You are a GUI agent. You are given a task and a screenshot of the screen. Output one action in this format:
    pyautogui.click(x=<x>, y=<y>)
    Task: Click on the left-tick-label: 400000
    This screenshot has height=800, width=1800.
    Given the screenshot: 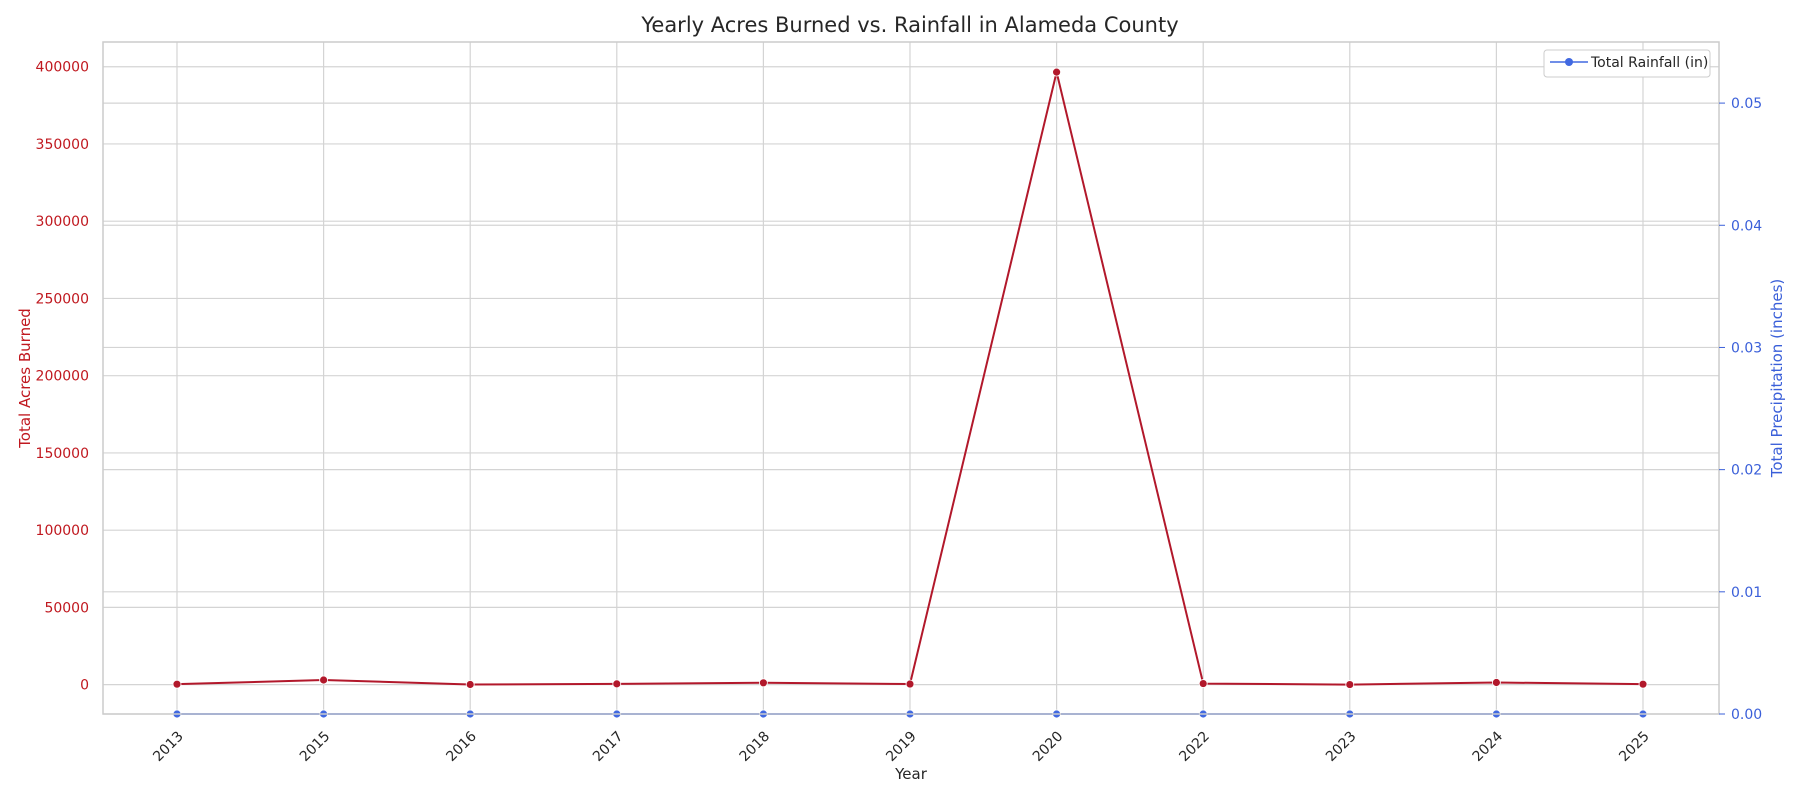 What is the action you would take?
    pyautogui.click(x=62, y=68)
    